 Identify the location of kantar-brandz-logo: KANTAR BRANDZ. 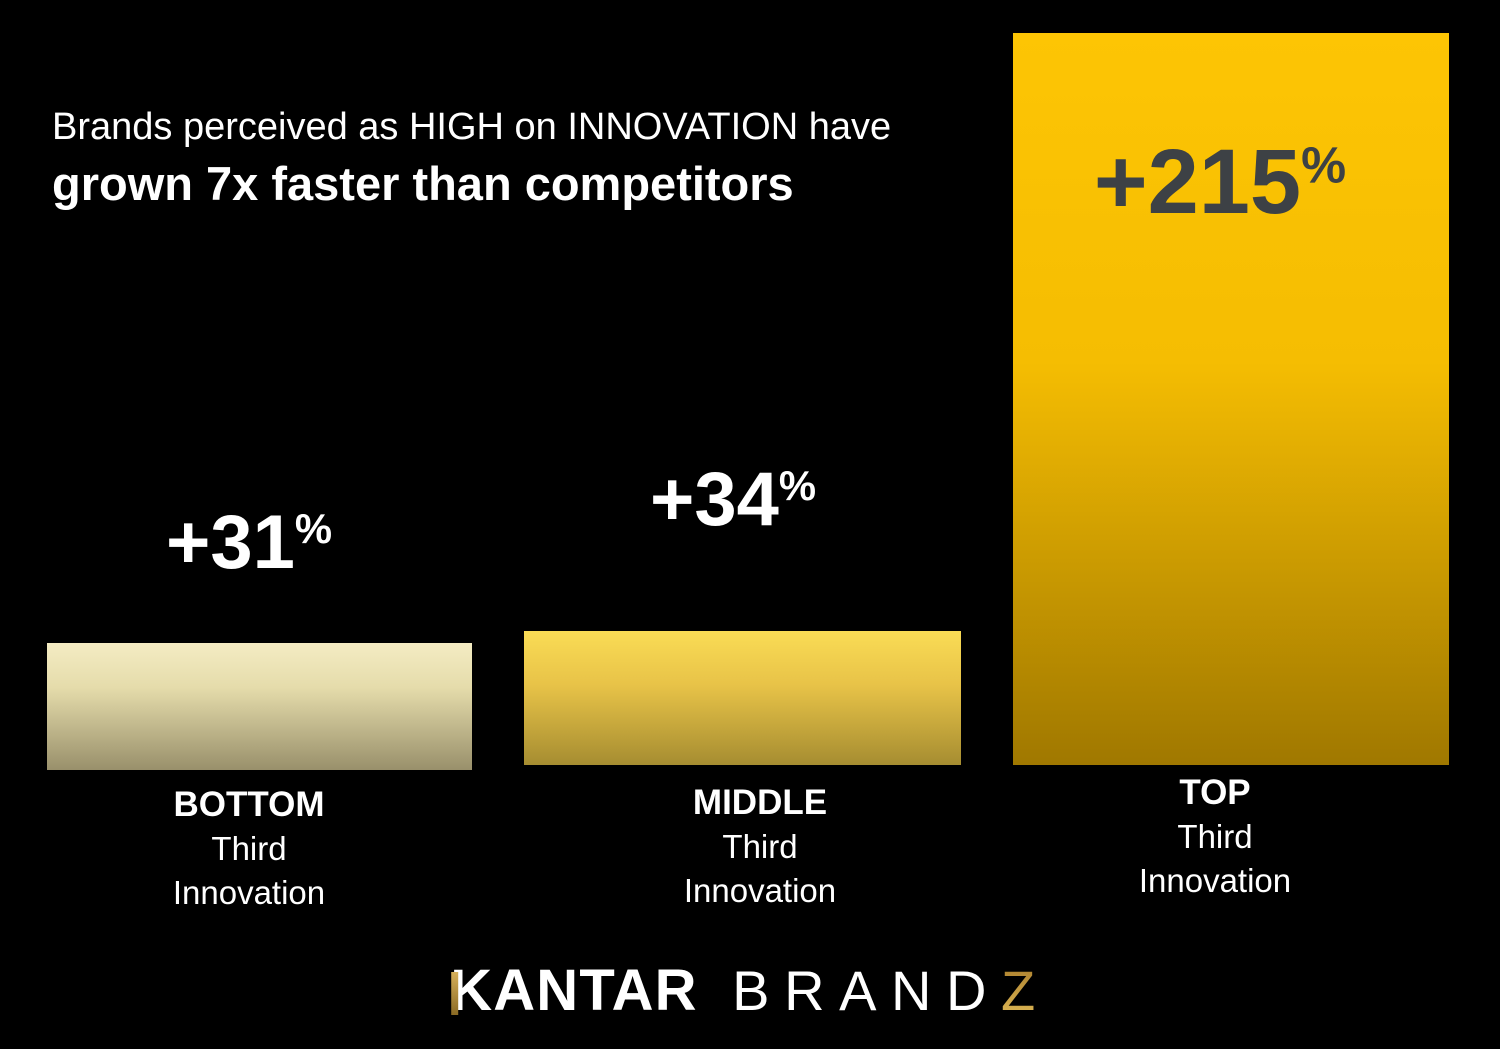
(750, 991).